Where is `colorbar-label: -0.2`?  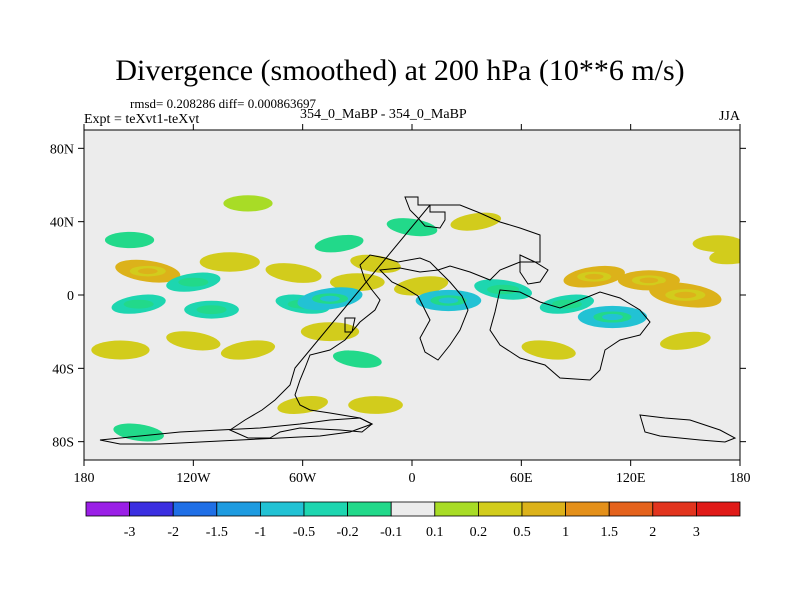
colorbar-label: -0.2 is located at coordinates (348, 532).